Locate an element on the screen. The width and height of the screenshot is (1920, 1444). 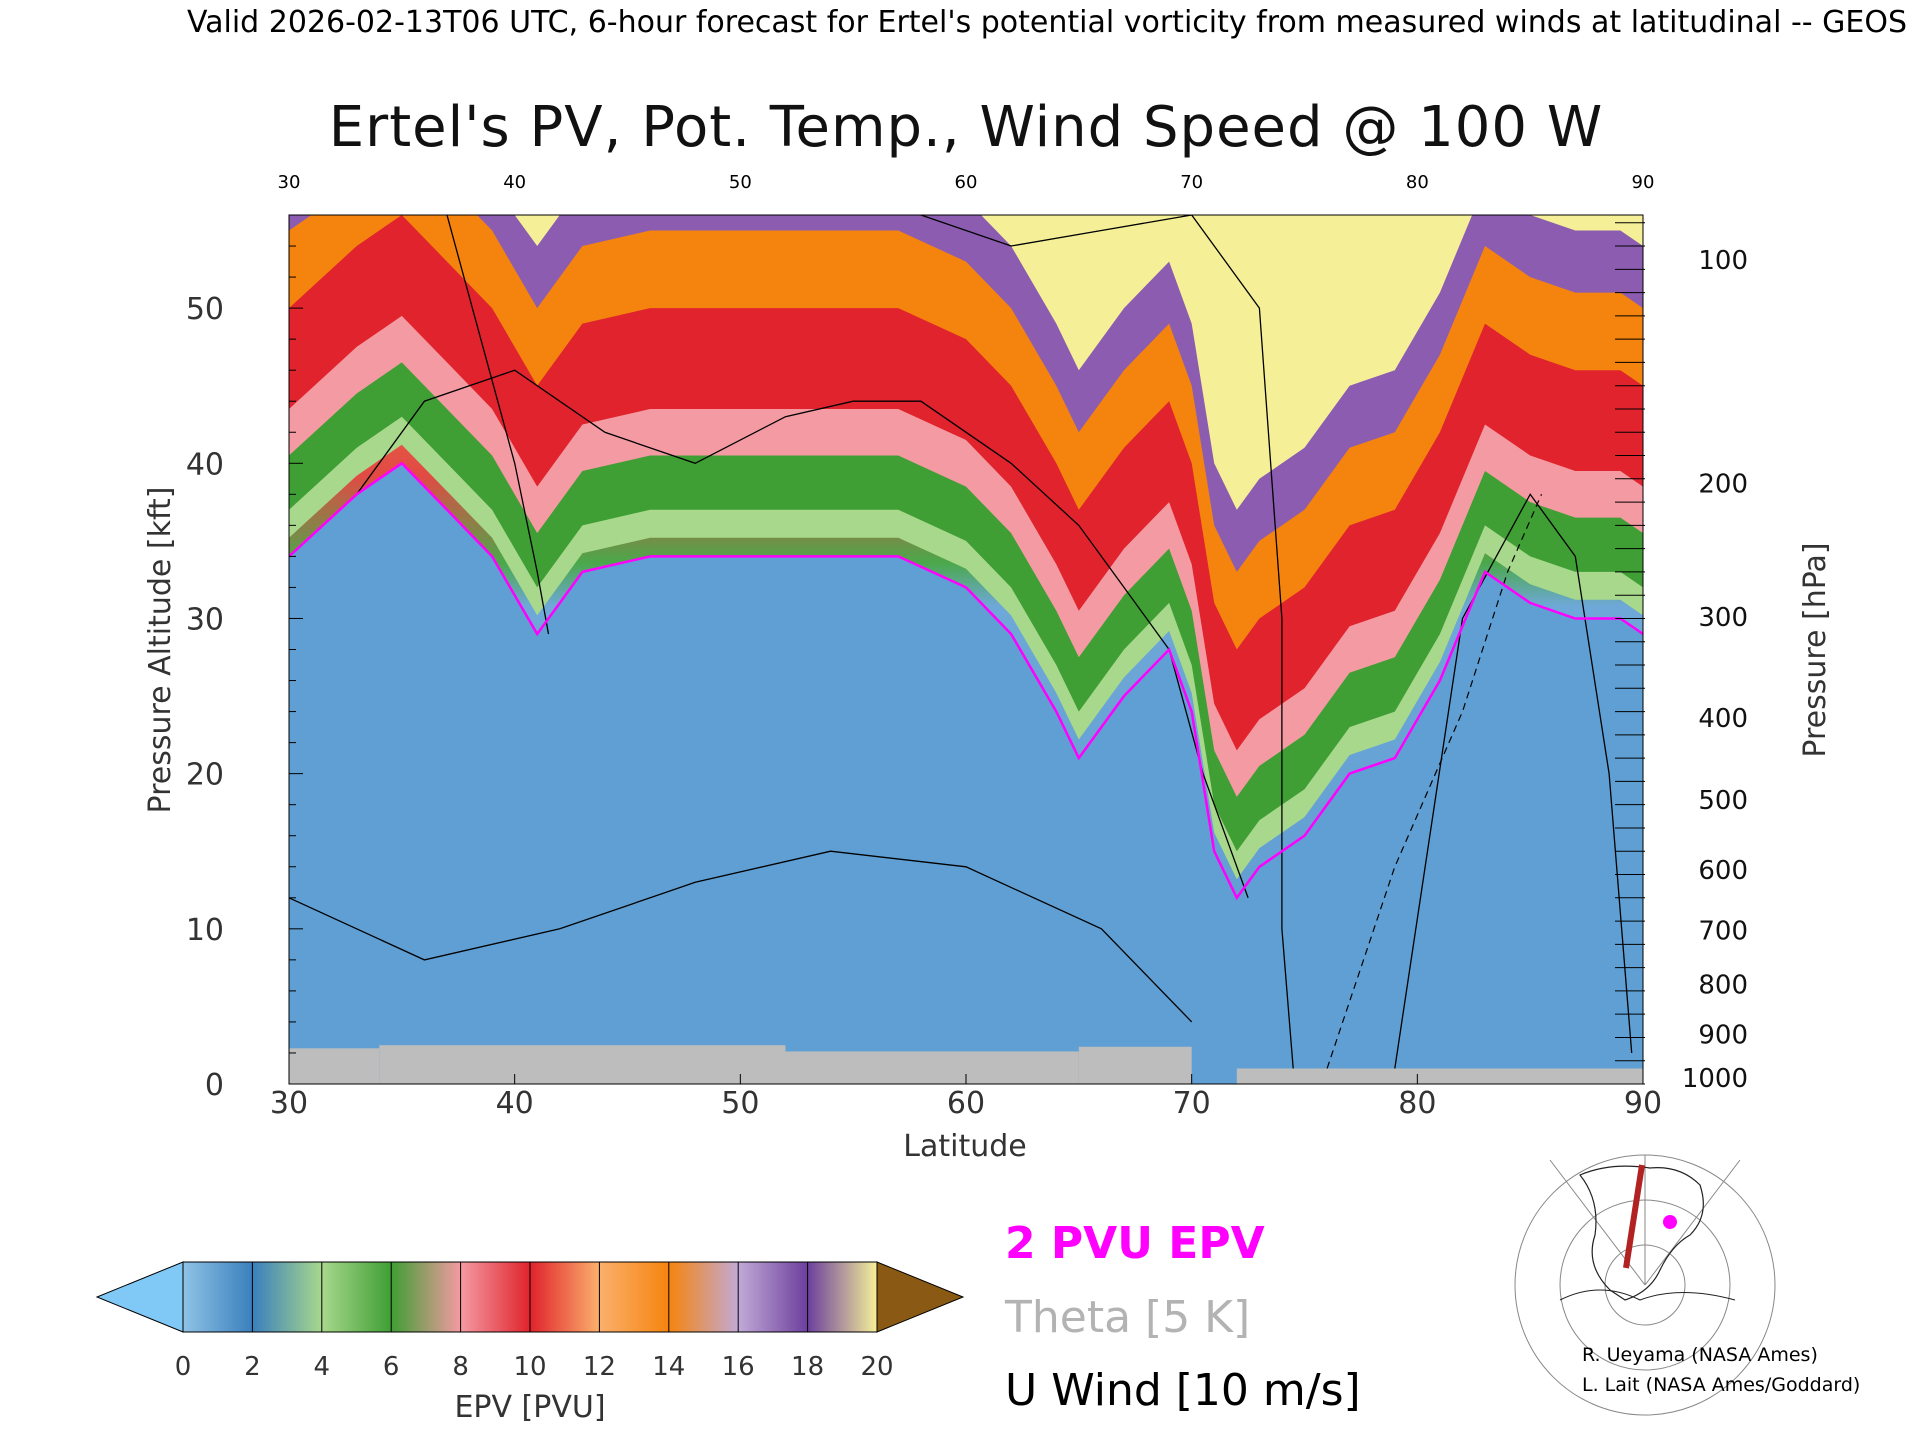
colorbar-tick-label: 10 is located at coordinates (529, 1367).